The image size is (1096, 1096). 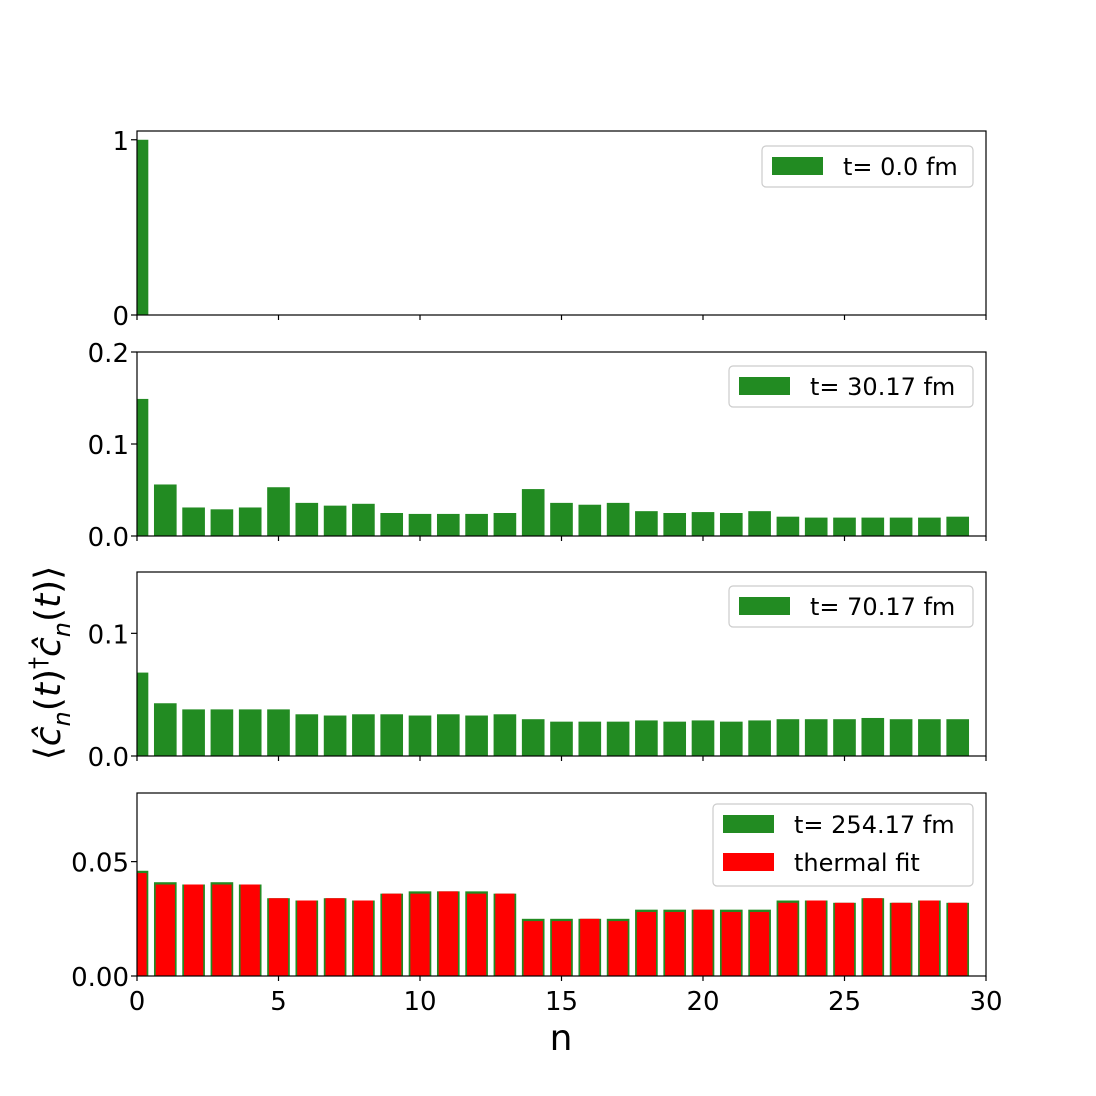 What do you see at coordinates (100, 864) in the screenshot?
I see `y-tick-label: 0.05` at bounding box center [100, 864].